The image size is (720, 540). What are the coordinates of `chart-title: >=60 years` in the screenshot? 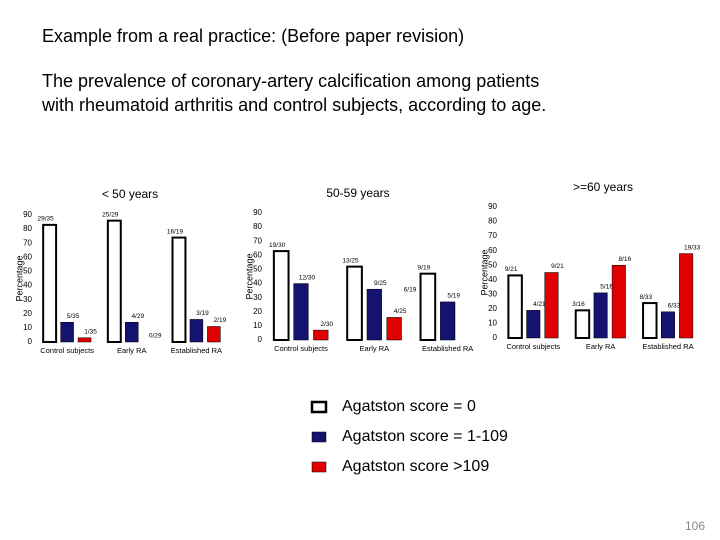 It's located at (603, 187).